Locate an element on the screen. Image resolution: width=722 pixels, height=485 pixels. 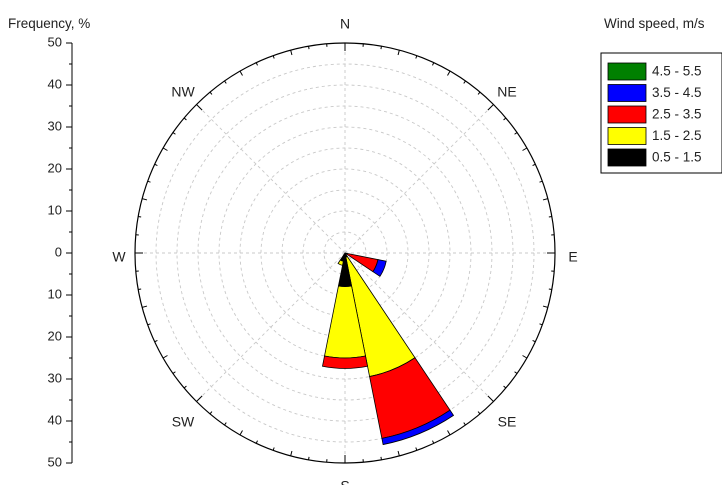
radial-tick-label-down-50: 50 is located at coordinates (55, 461).